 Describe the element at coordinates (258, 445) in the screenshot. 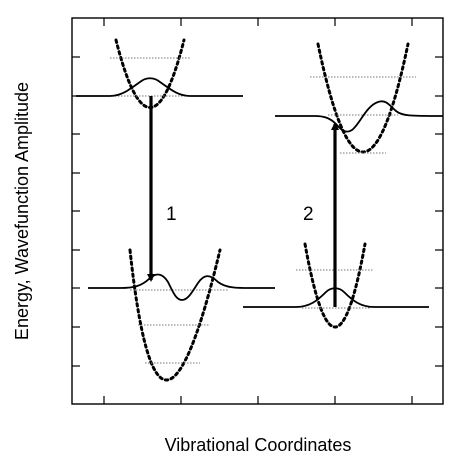

I see `x-axis-label: Vibrational Coordinates` at that location.